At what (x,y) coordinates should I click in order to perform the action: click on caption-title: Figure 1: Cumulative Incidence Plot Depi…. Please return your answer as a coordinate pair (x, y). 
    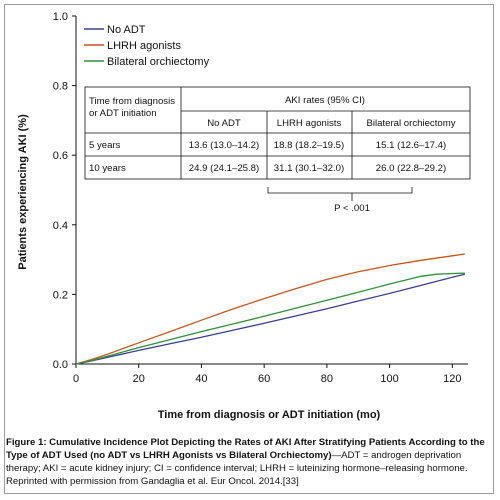
    Looking at the image, I should click on (245, 449).